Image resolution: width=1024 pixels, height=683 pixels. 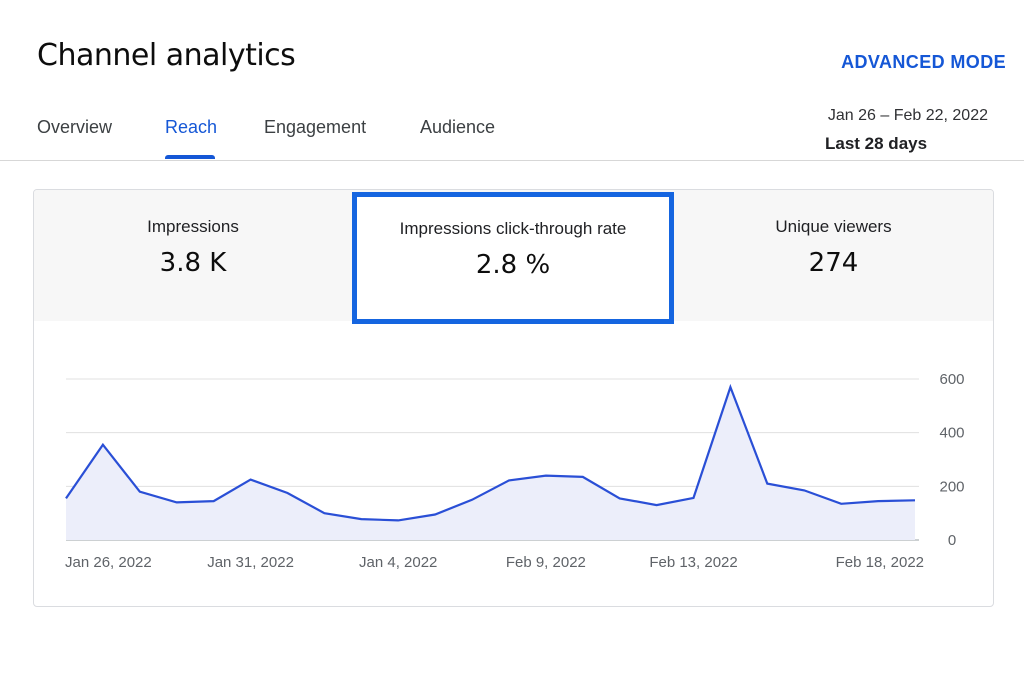 What do you see at coordinates (512, 160) in the screenshot?
I see `tabs-divider` at bounding box center [512, 160].